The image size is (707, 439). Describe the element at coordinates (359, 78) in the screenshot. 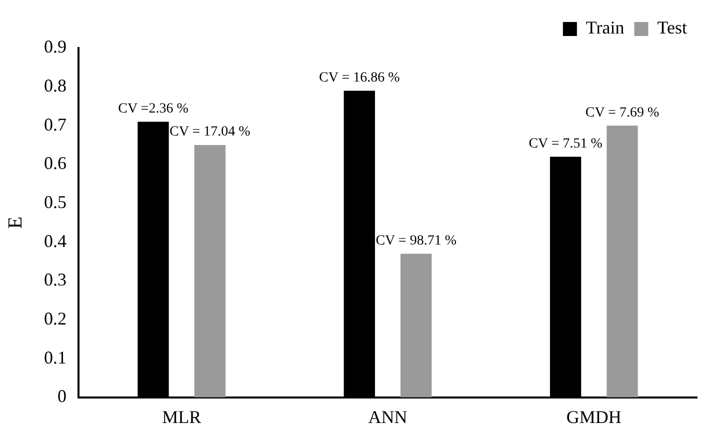

I see `annotation: CV = 16.86 %` at that location.